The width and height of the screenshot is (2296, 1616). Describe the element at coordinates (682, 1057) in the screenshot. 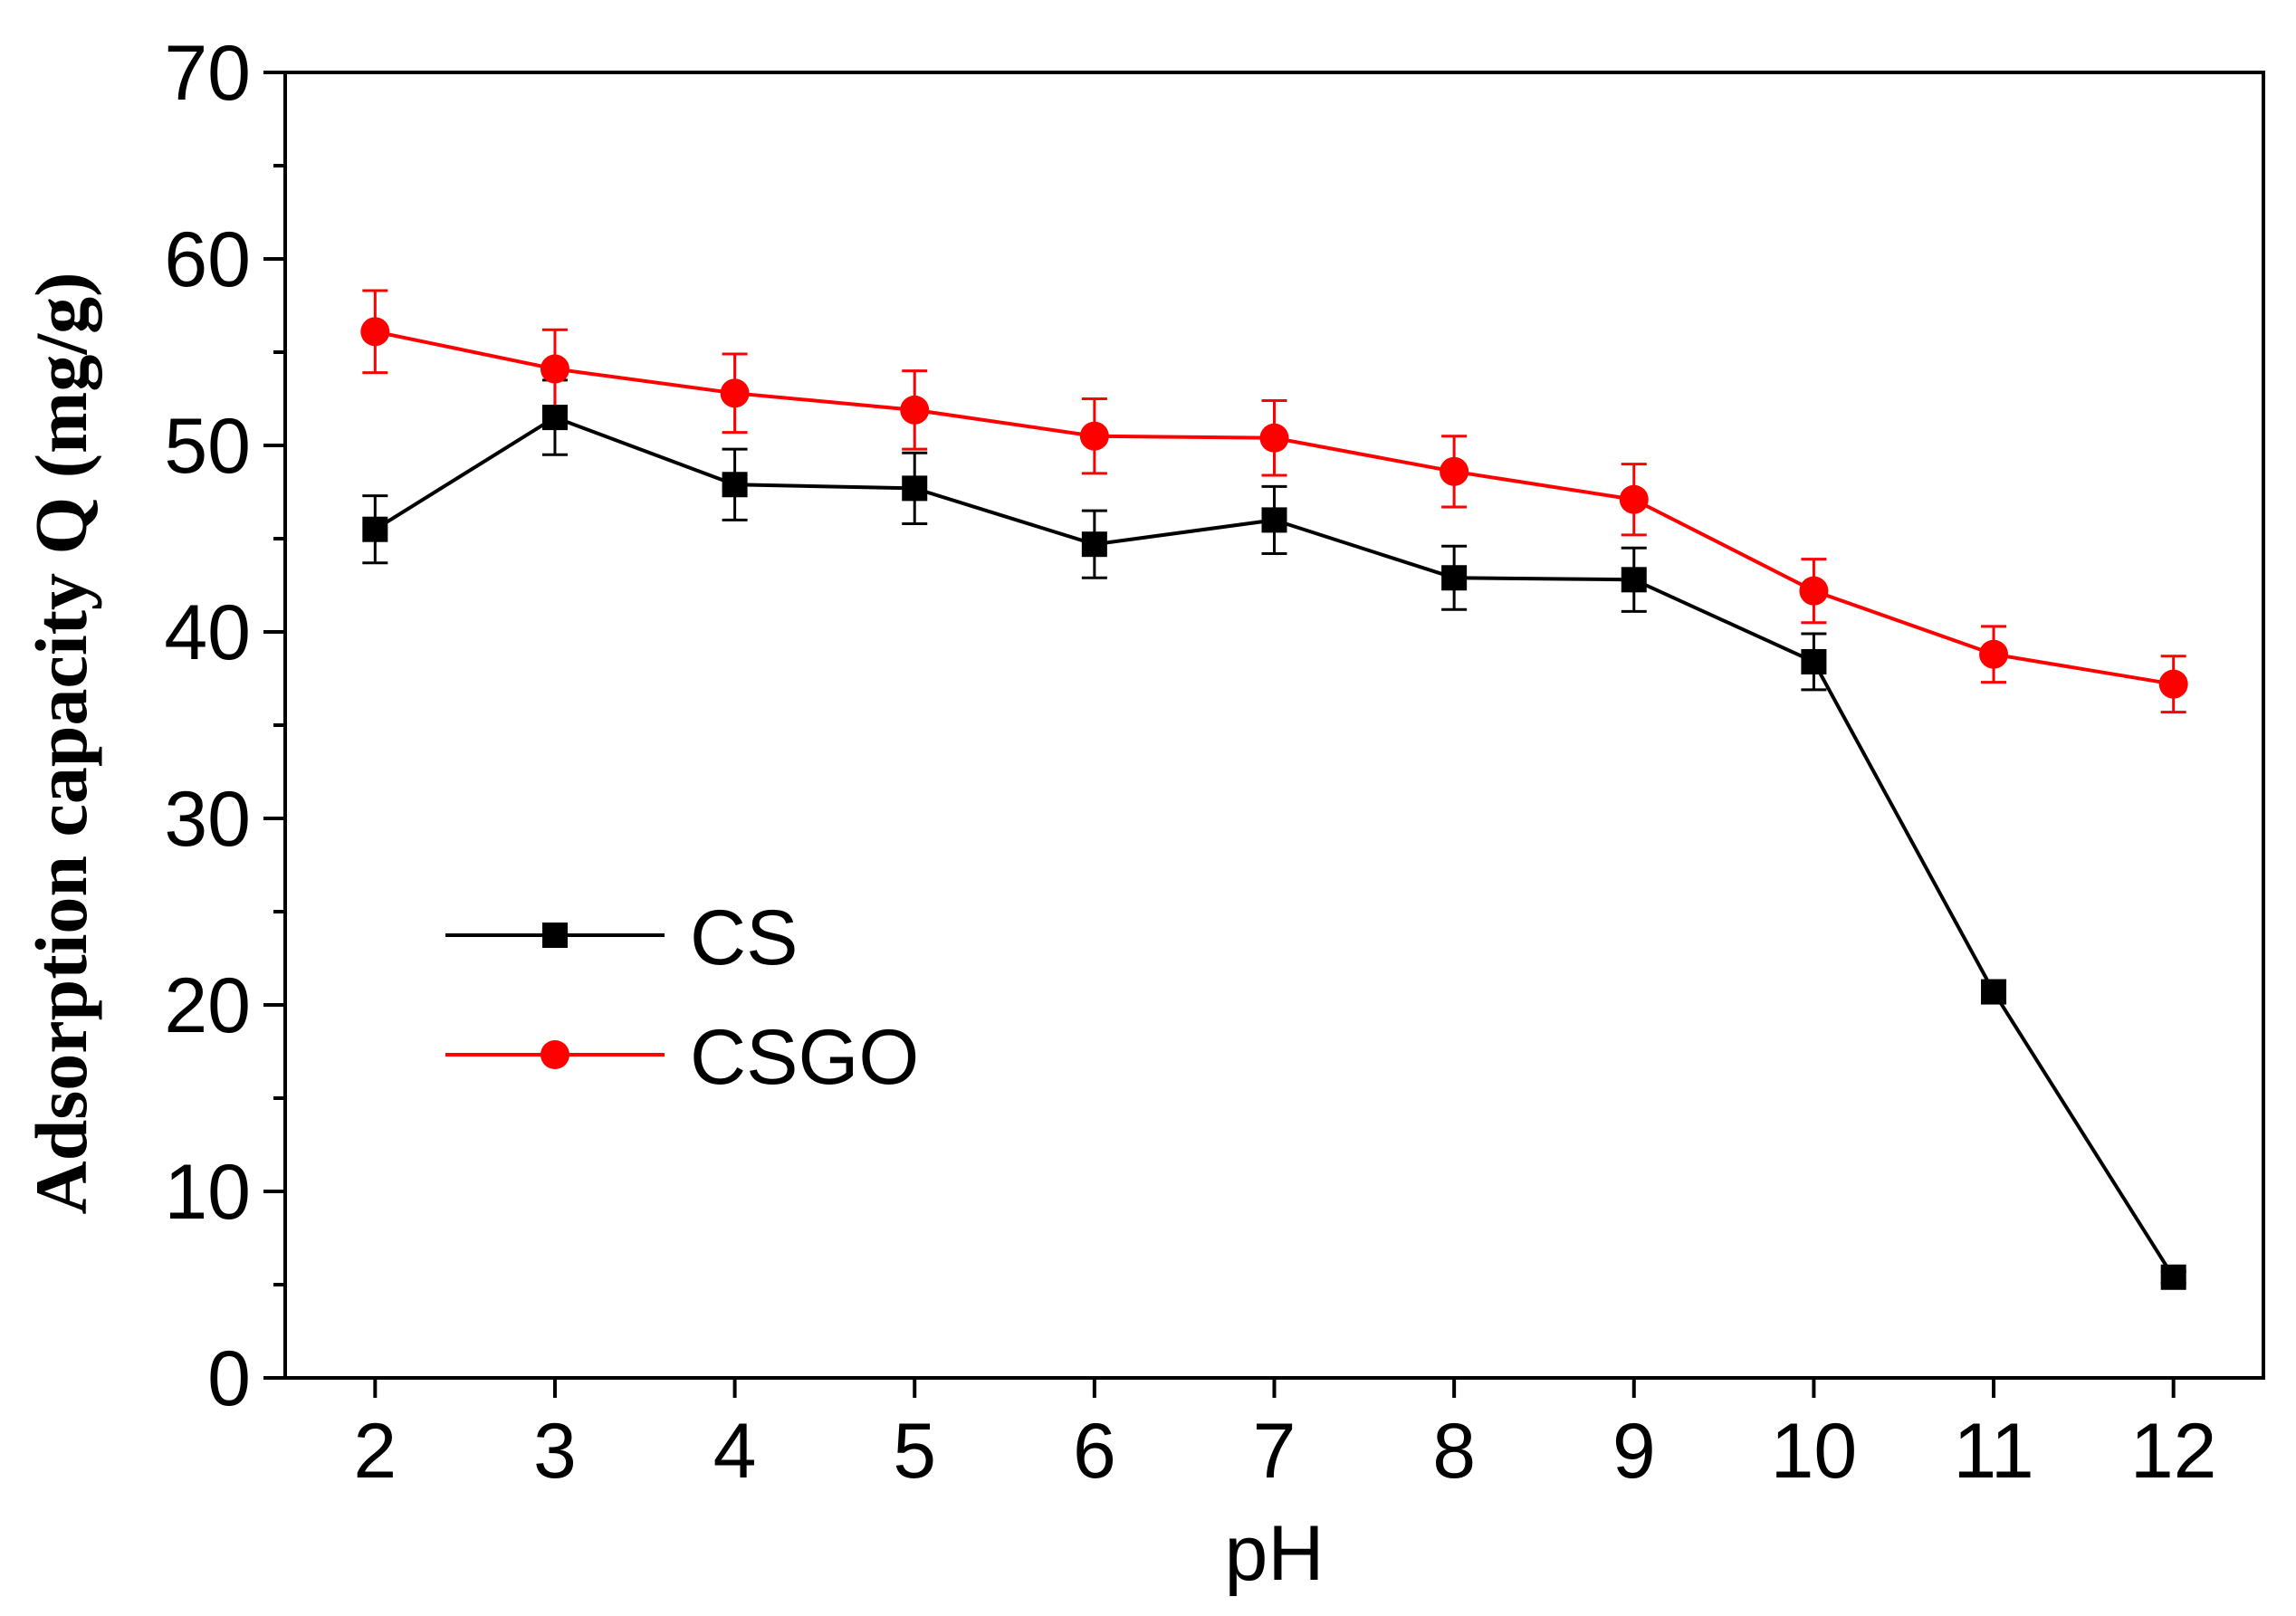

I see `legend-item-csgo: CSGO` at that location.